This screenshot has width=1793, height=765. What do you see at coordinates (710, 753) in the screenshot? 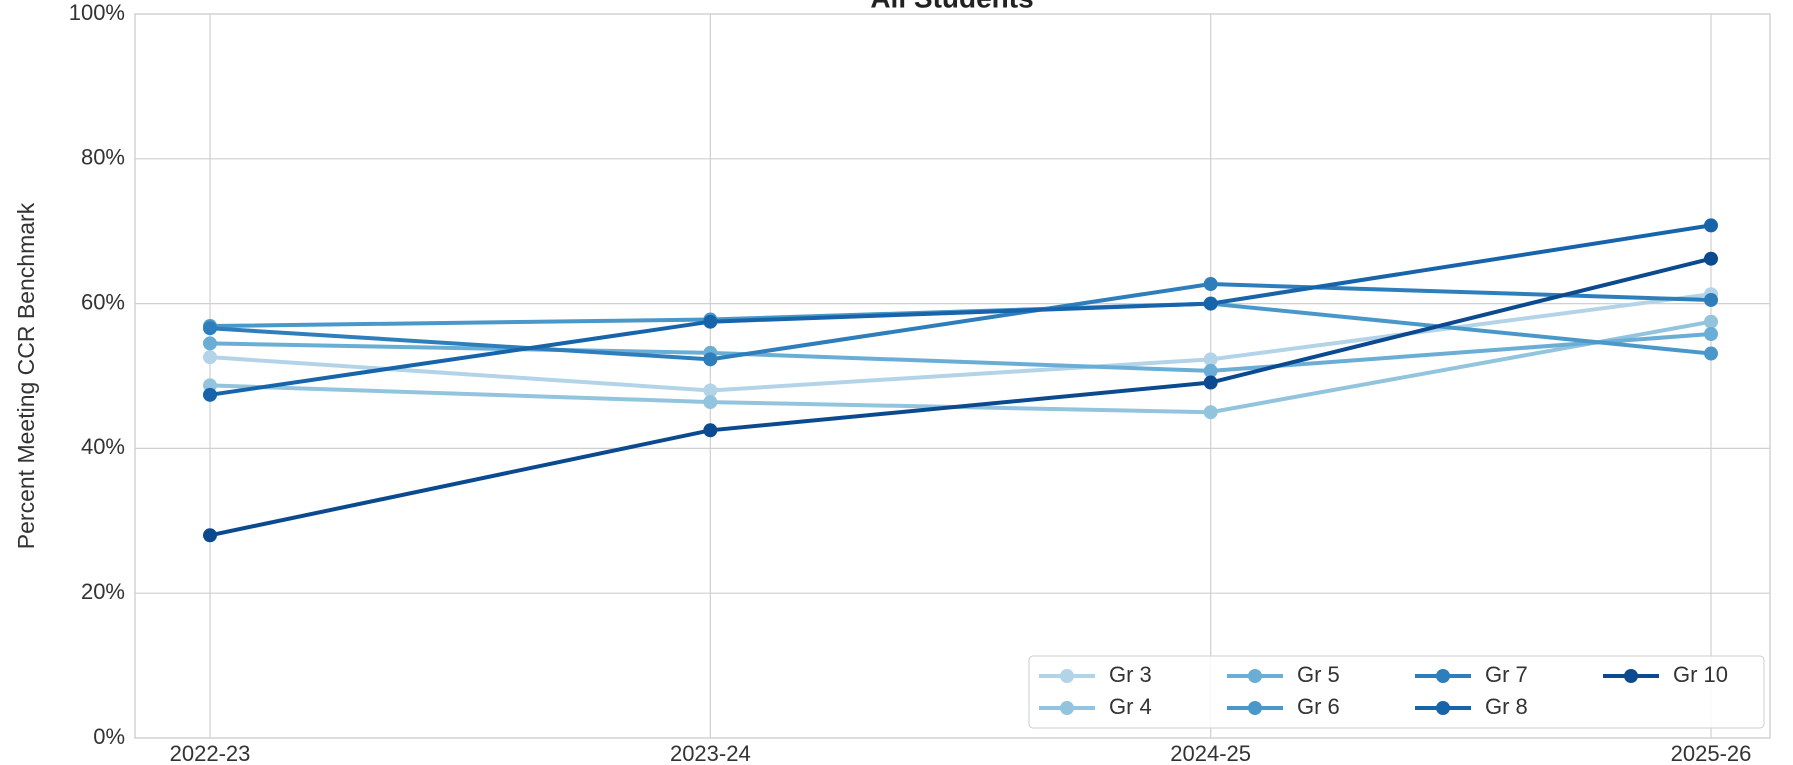
I see `x-tick-label: 2023-24` at bounding box center [710, 753].